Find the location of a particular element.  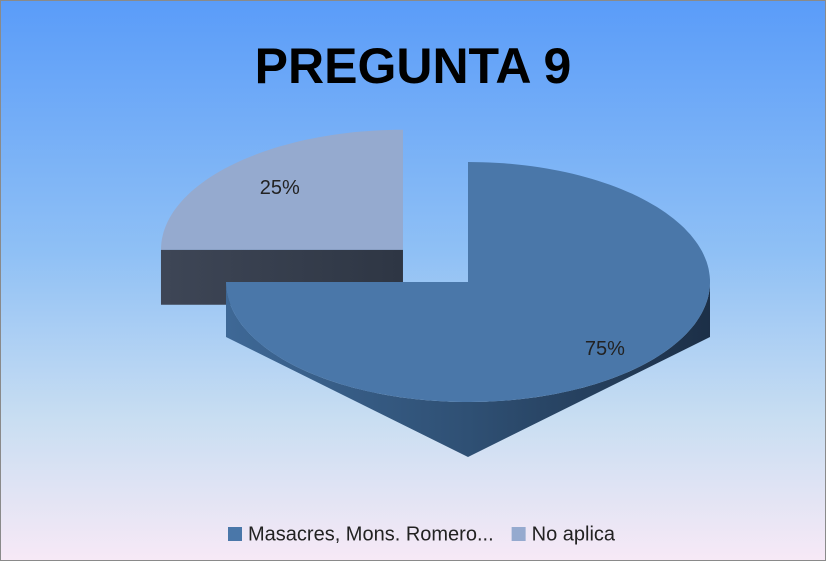

data-label: 75% is located at coordinates (605, 349).